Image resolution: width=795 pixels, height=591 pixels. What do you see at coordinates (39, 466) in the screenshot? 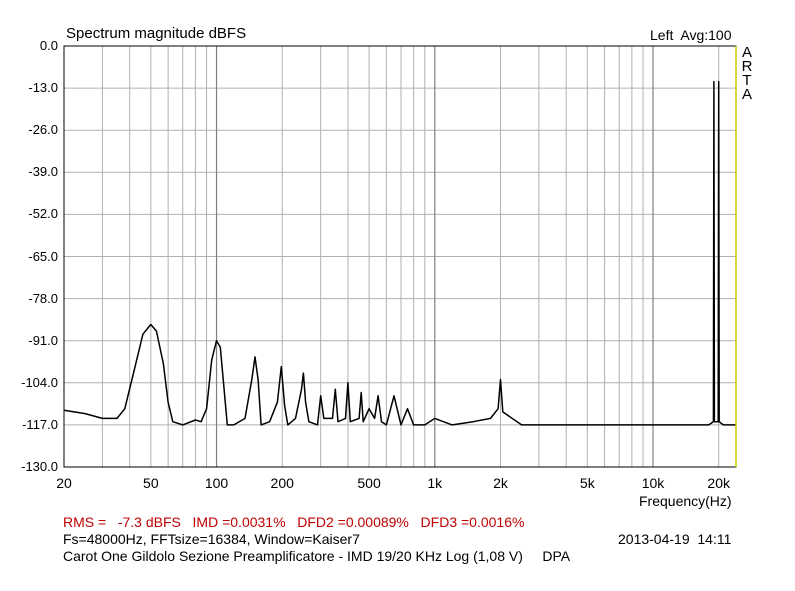
I see `y-tick-label: -130.0` at bounding box center [39, 466].